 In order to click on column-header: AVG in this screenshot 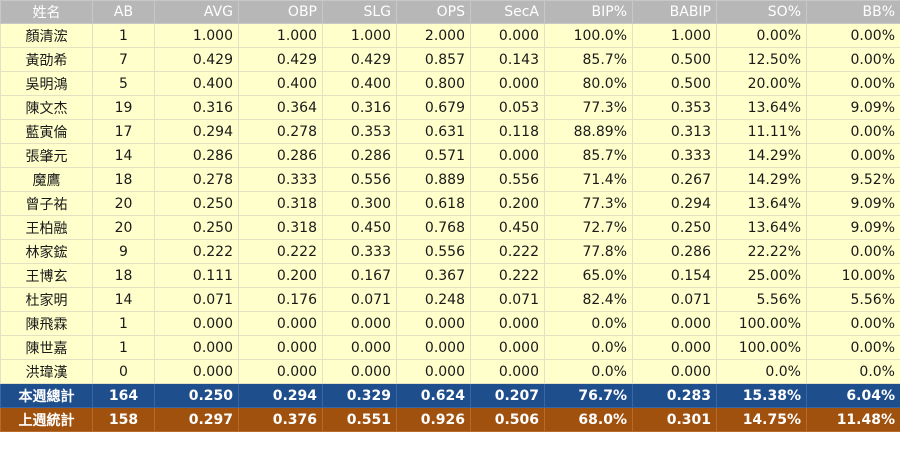, I will do `click(196, 12)`.